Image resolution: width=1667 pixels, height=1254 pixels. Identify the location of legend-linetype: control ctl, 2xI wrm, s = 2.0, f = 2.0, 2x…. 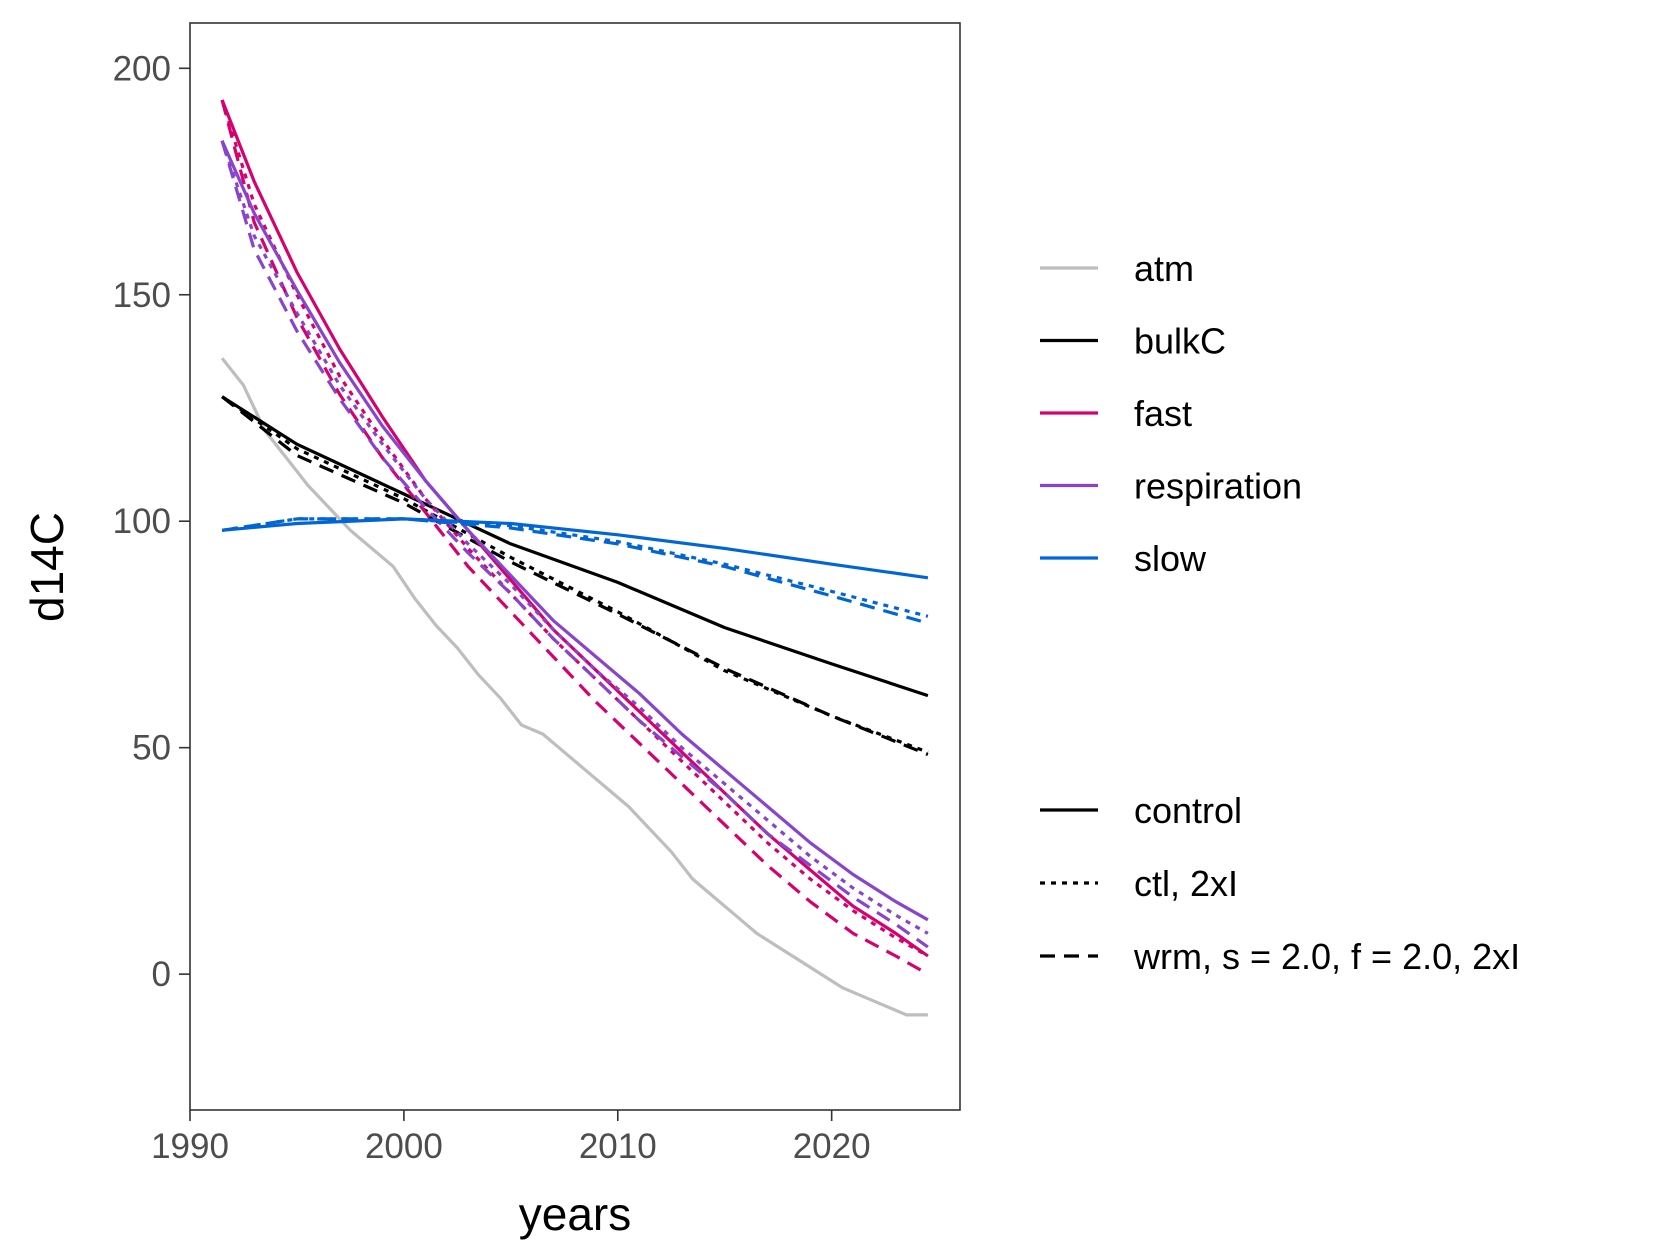
(1280, 883).